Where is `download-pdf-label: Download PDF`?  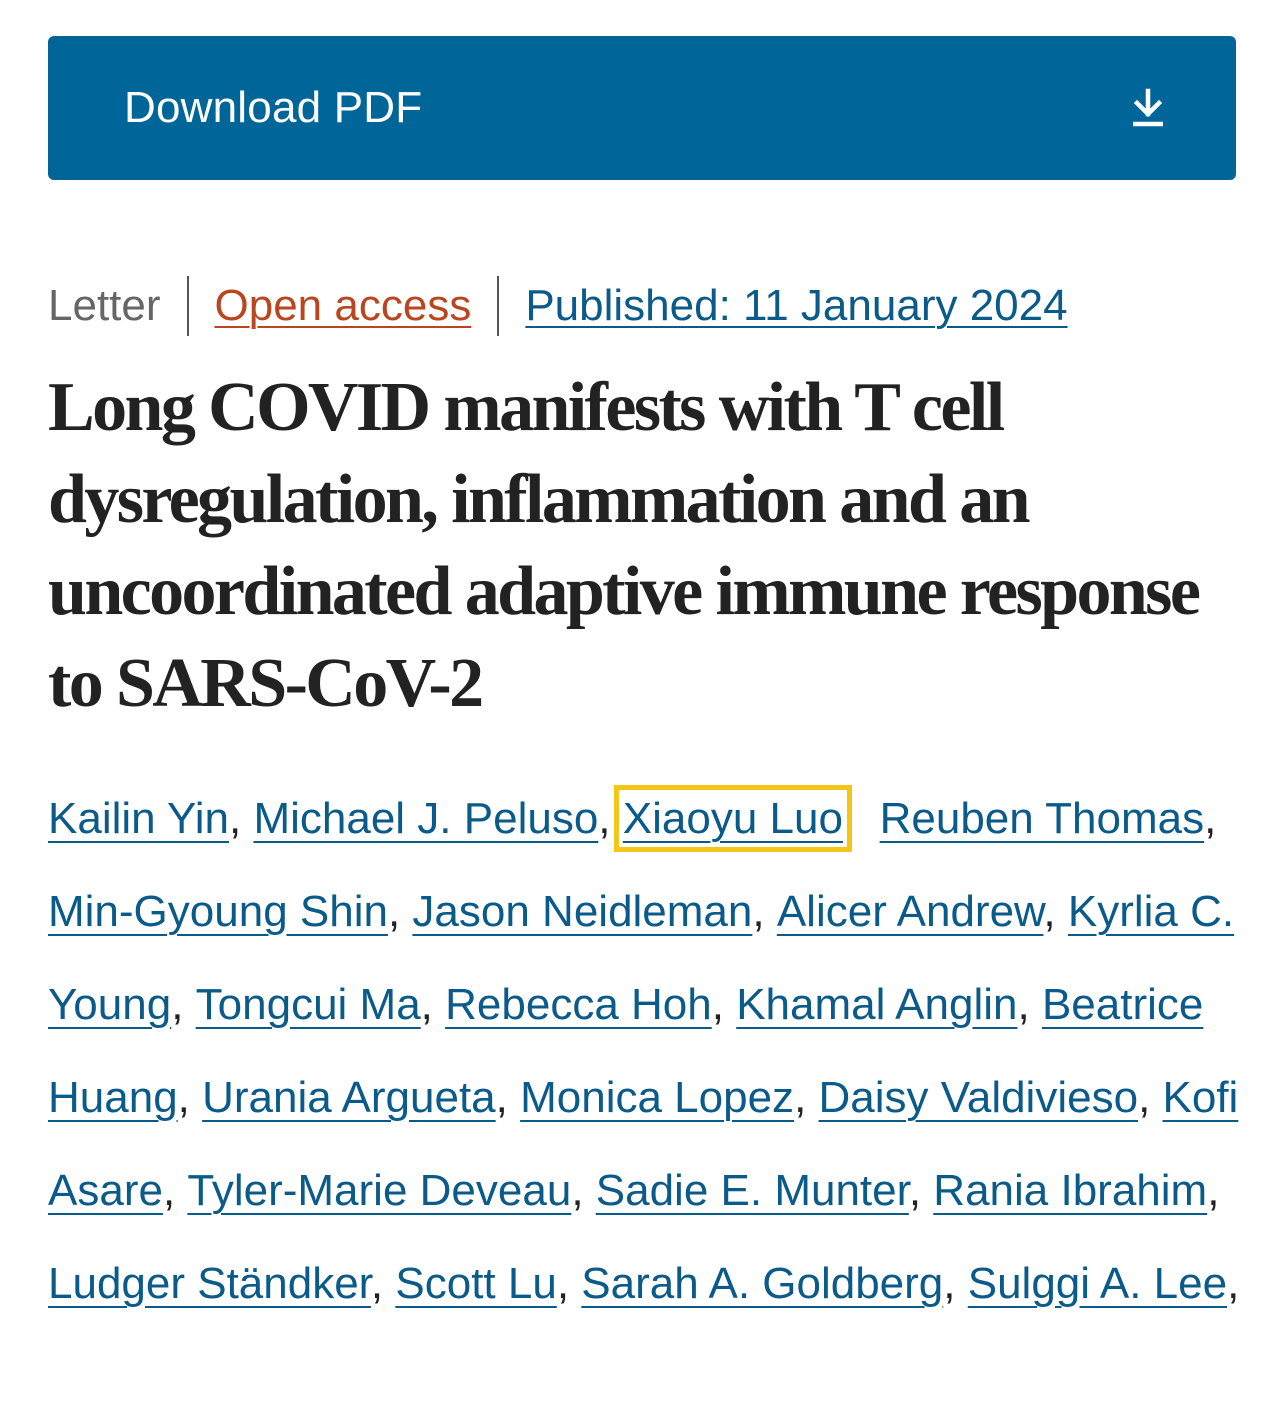 download-pdf-label: Download PDF is located at coordinates (273, 107).